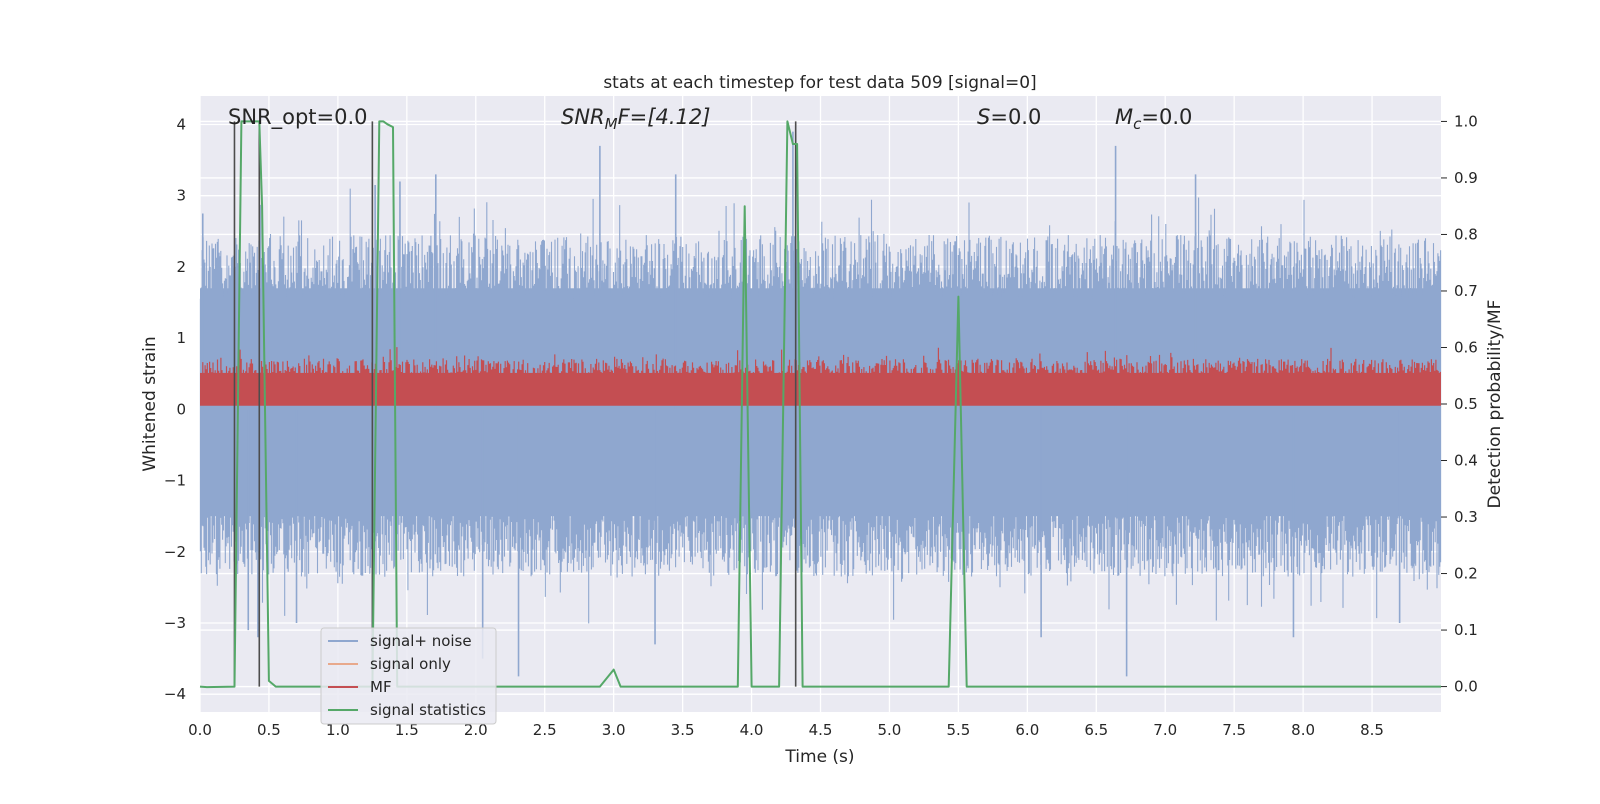 This screenshot has height=804, width=1600. I want to click on annotation-mc: Mc=0.0, so click(1153, 119).